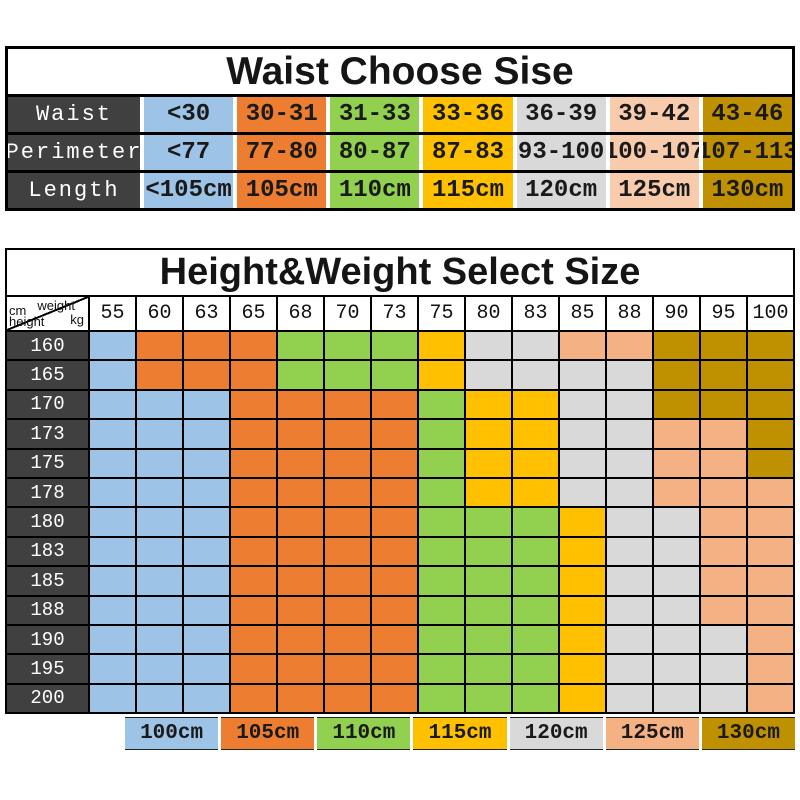 This screenshot has width=800, height=800. I want to click on corner-height-label: height, so click(27, 321).